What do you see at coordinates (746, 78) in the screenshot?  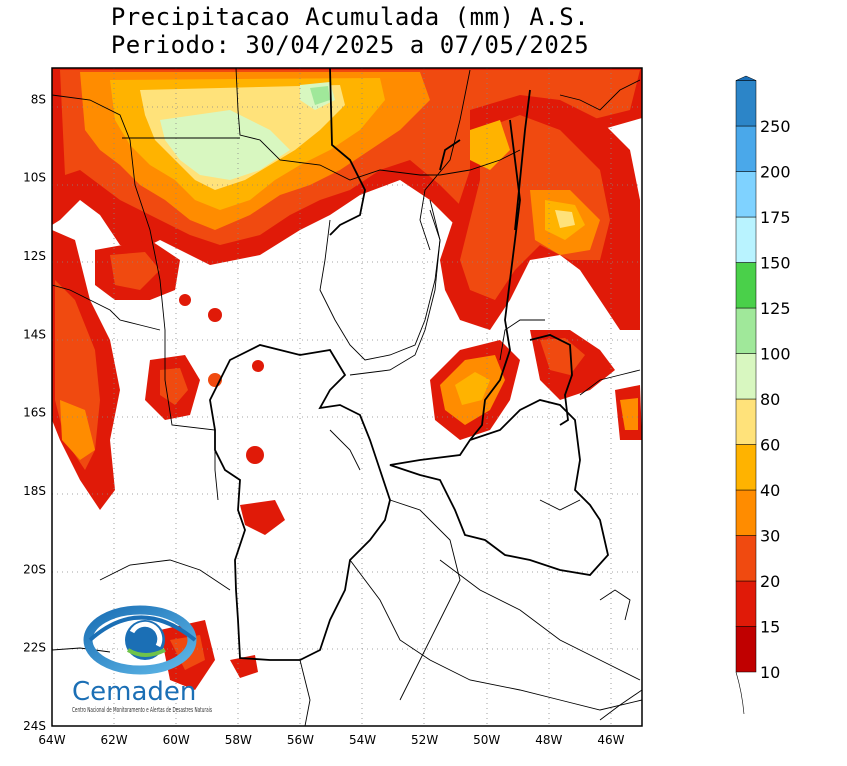 I see `colorbar-max-arrow` at bounding box center [746, 78].